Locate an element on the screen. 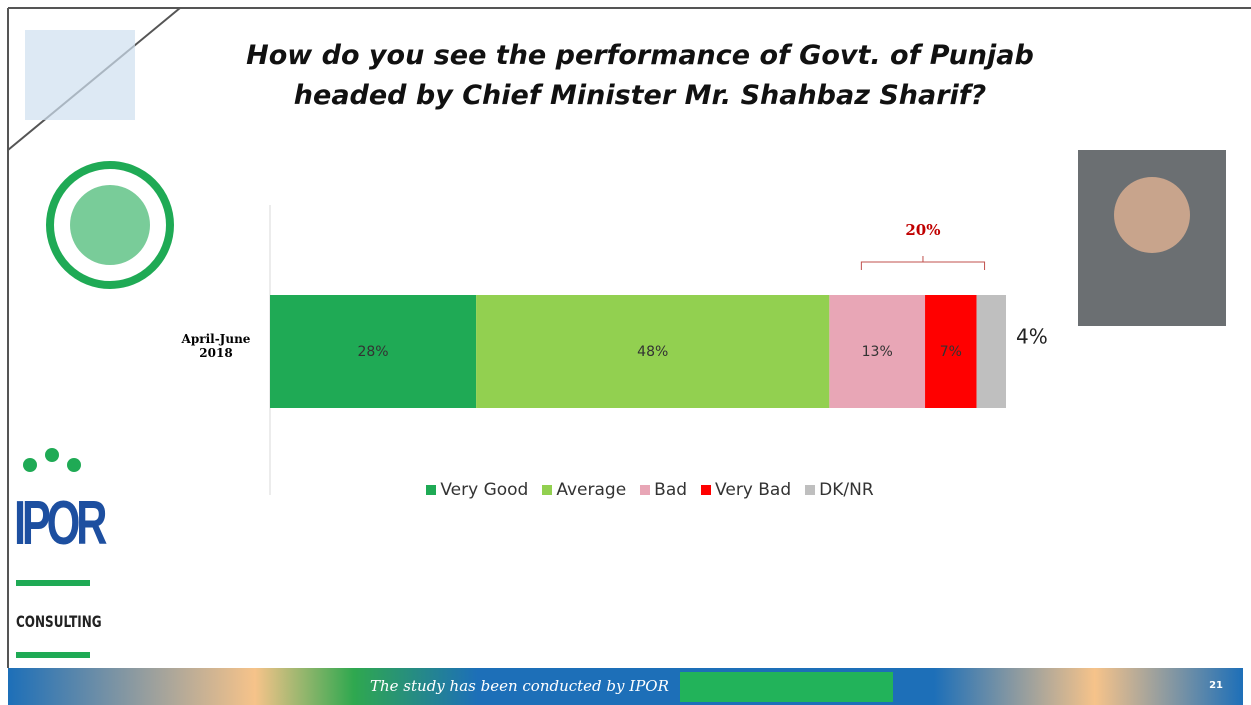  bracket is located at coordinates (923, 263).